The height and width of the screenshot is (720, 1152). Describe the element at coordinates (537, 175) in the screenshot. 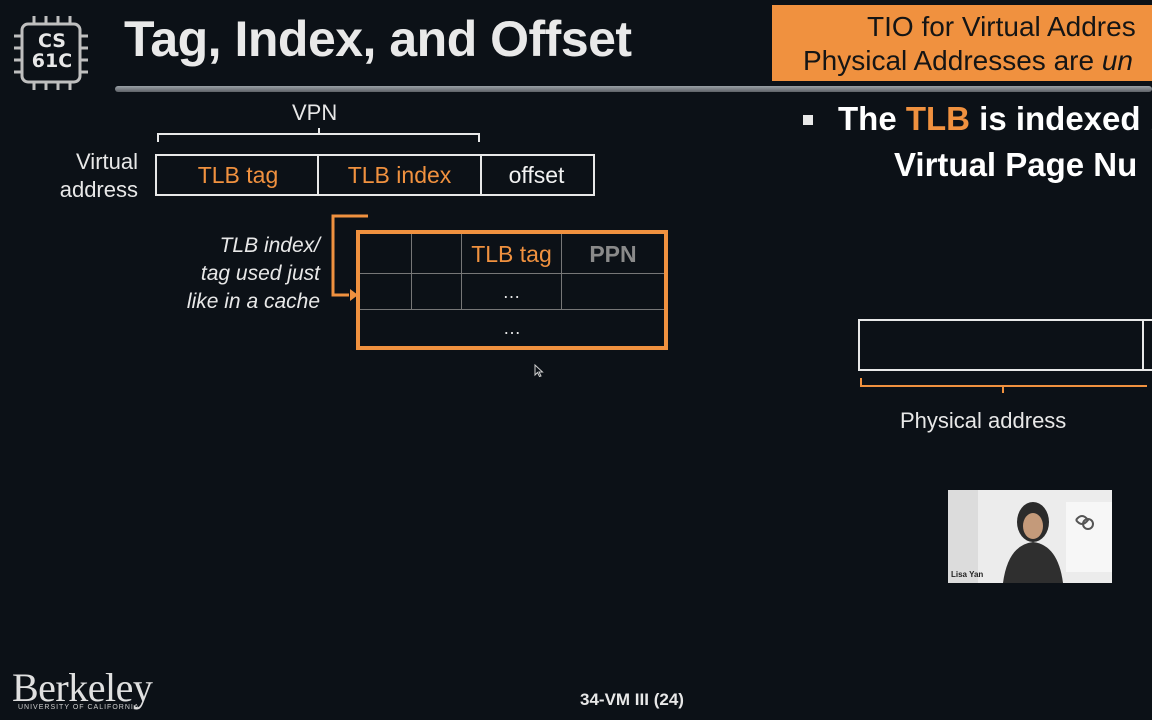

I see `field-offset: offset` at that location.